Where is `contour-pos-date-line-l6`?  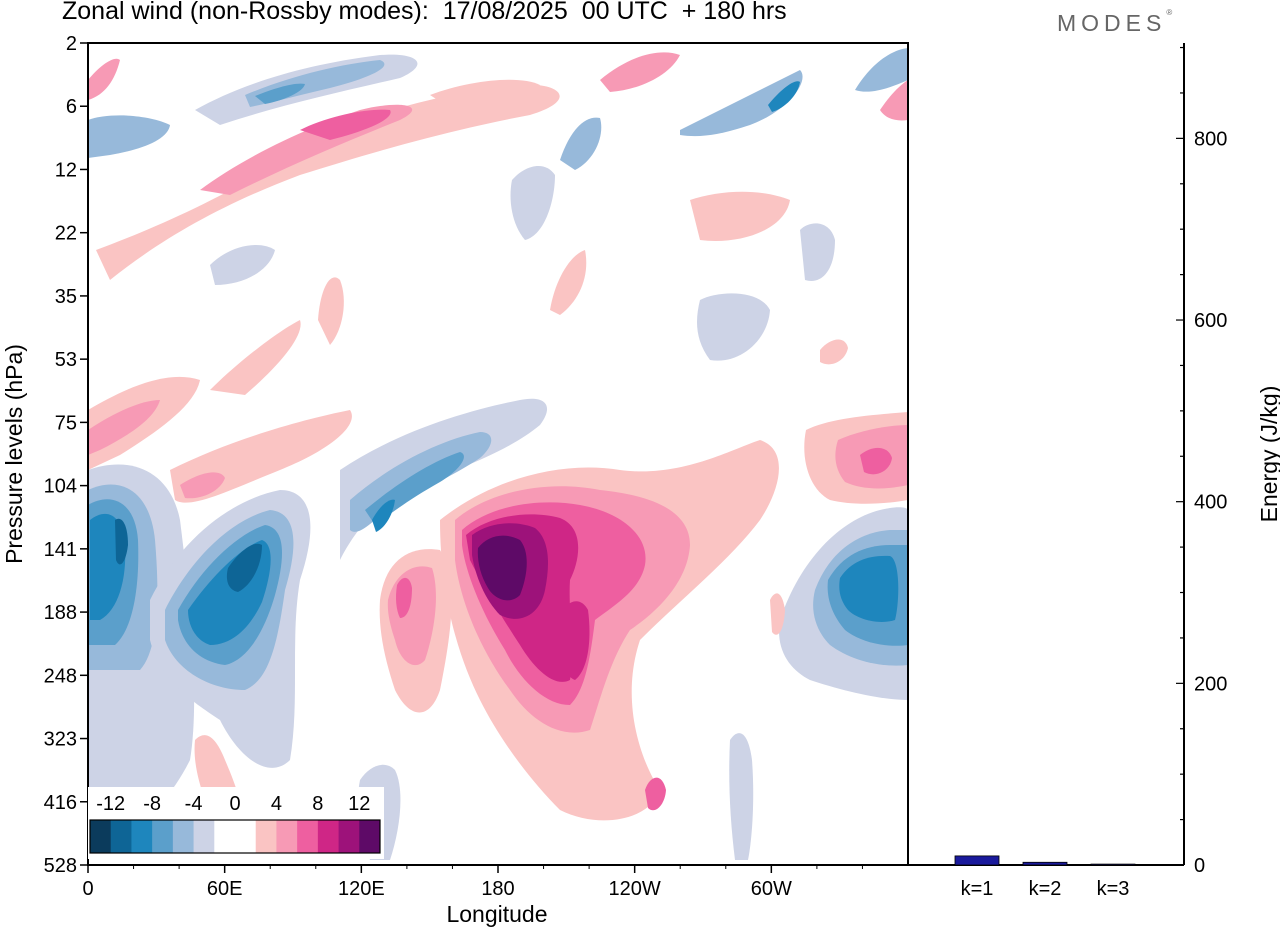 contour-pos-date-line-l6 is located at coordinates (502, 568).